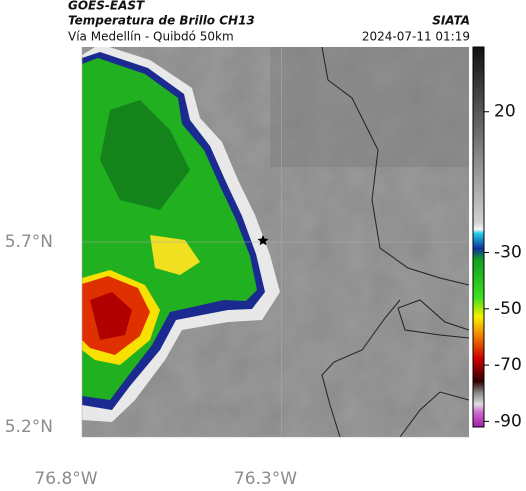 The image size is (526, 491). Describe the element at coordinates (145, 155) in the screenshot. I see `cloud-cold-core` at that location.